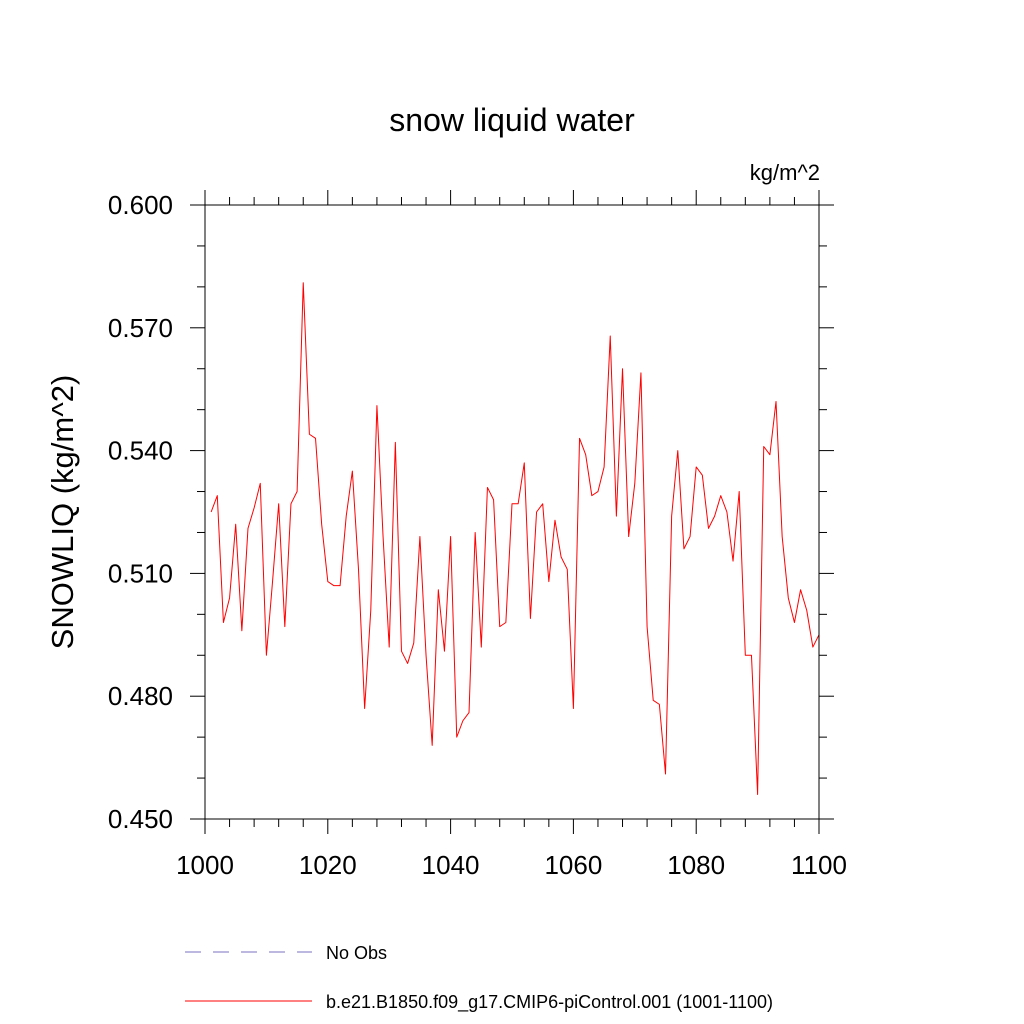 The height and width of the screenshot is (1024, 1024). I want to click on y-tick-label-0.600: 0.600, so click(140, 205).